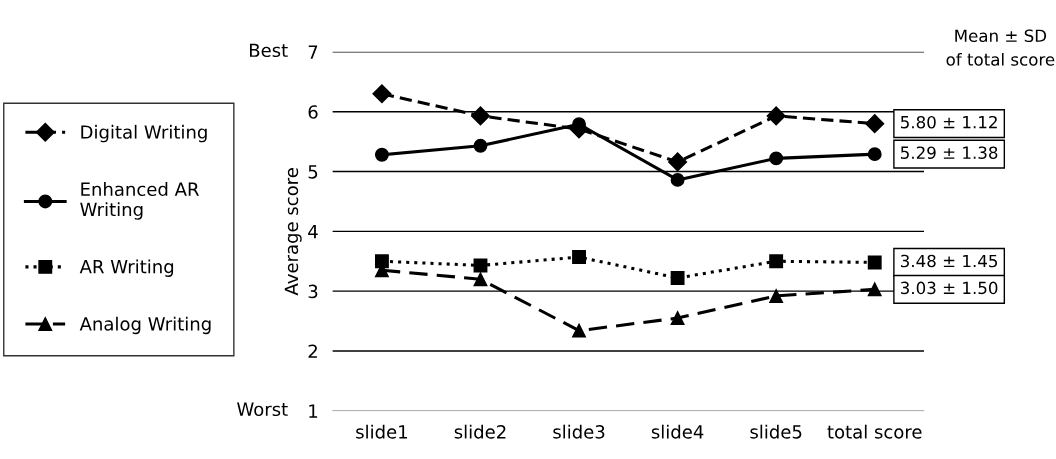 This screenshot has width=1056, height=459. I want to click on y-tick-label: 4, so click(313, 232).